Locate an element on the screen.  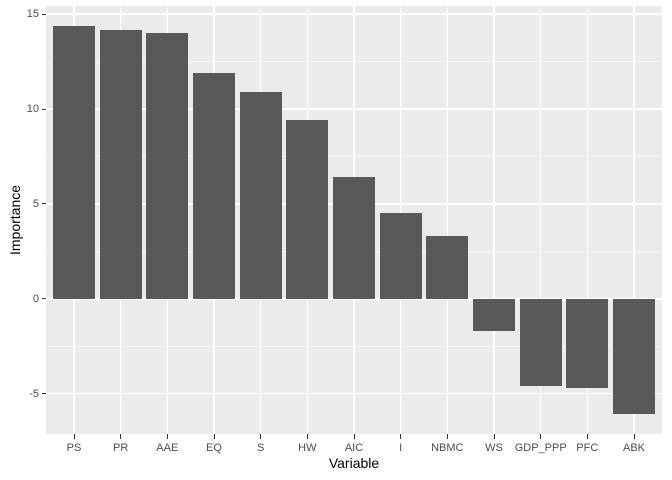
bar-NBMC is located at coordinates (447, 267).